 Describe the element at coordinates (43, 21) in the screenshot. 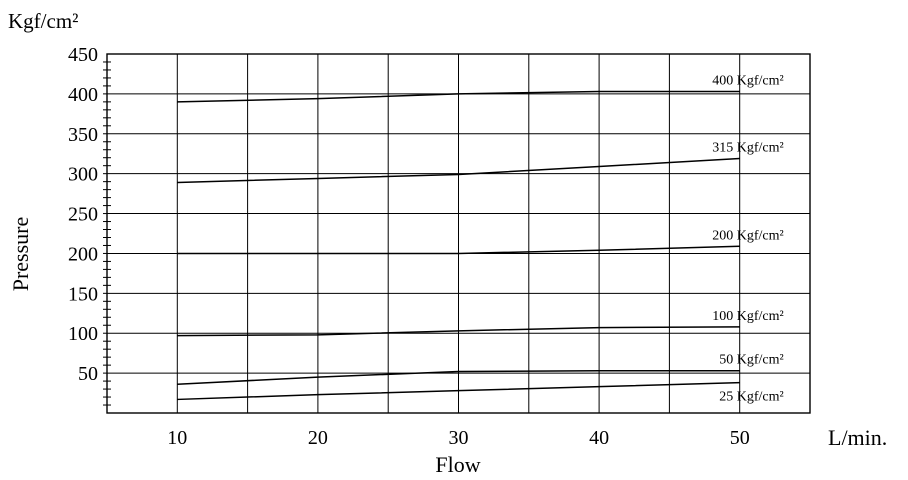

I see `y-unit-label: Kgf/cm²` at that location.